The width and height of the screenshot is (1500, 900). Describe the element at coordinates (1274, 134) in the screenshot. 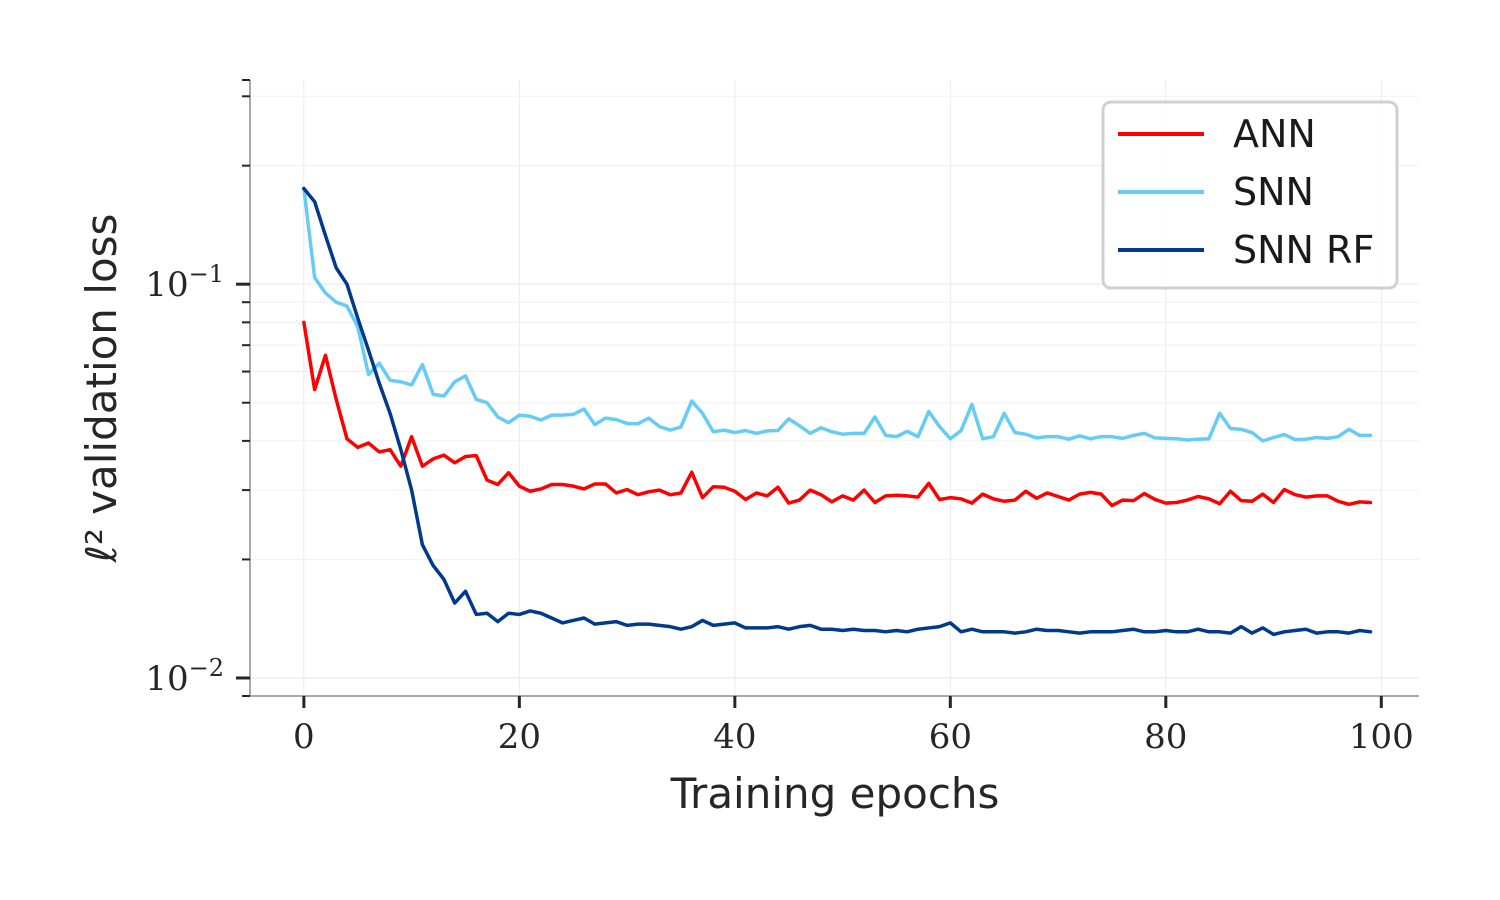

I see `legend-label: ANN` at that location.